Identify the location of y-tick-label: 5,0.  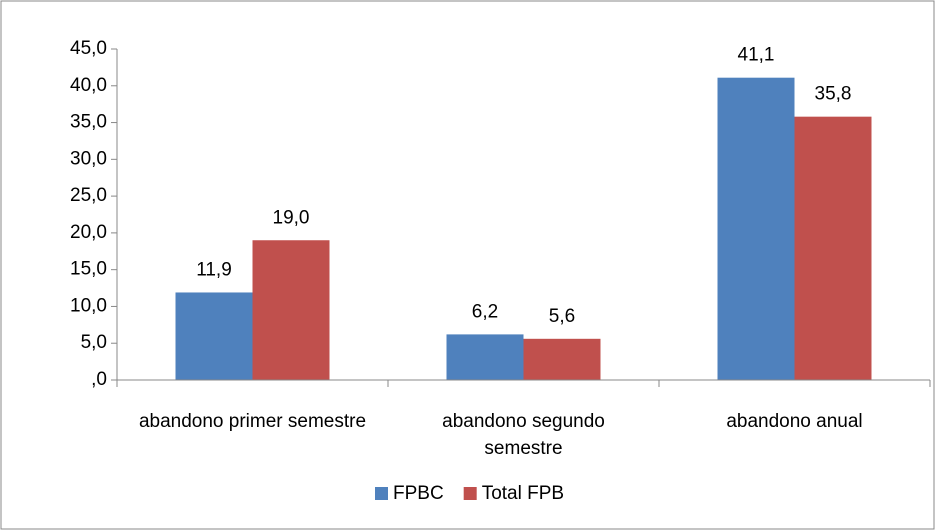
(94, 342).